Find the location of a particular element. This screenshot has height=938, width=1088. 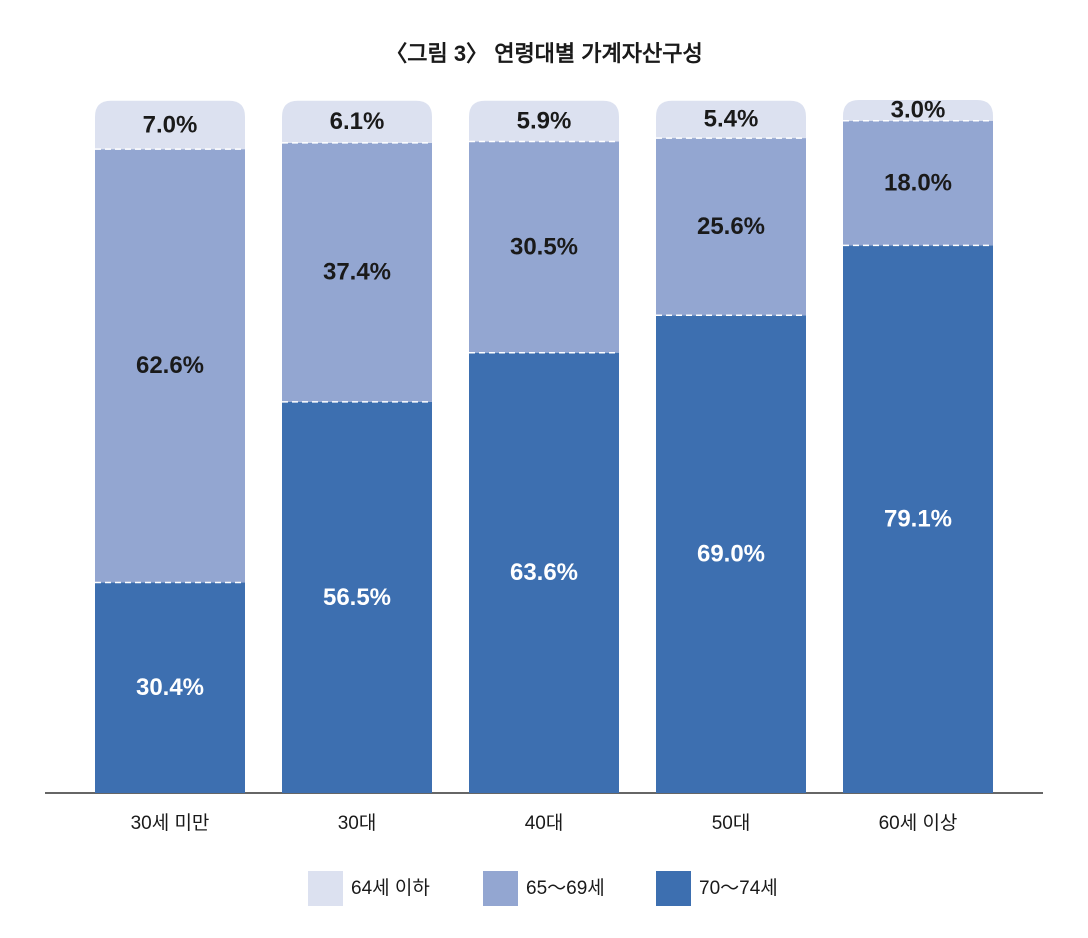

value-label: 7.0% is located at coordinates (170, 124).